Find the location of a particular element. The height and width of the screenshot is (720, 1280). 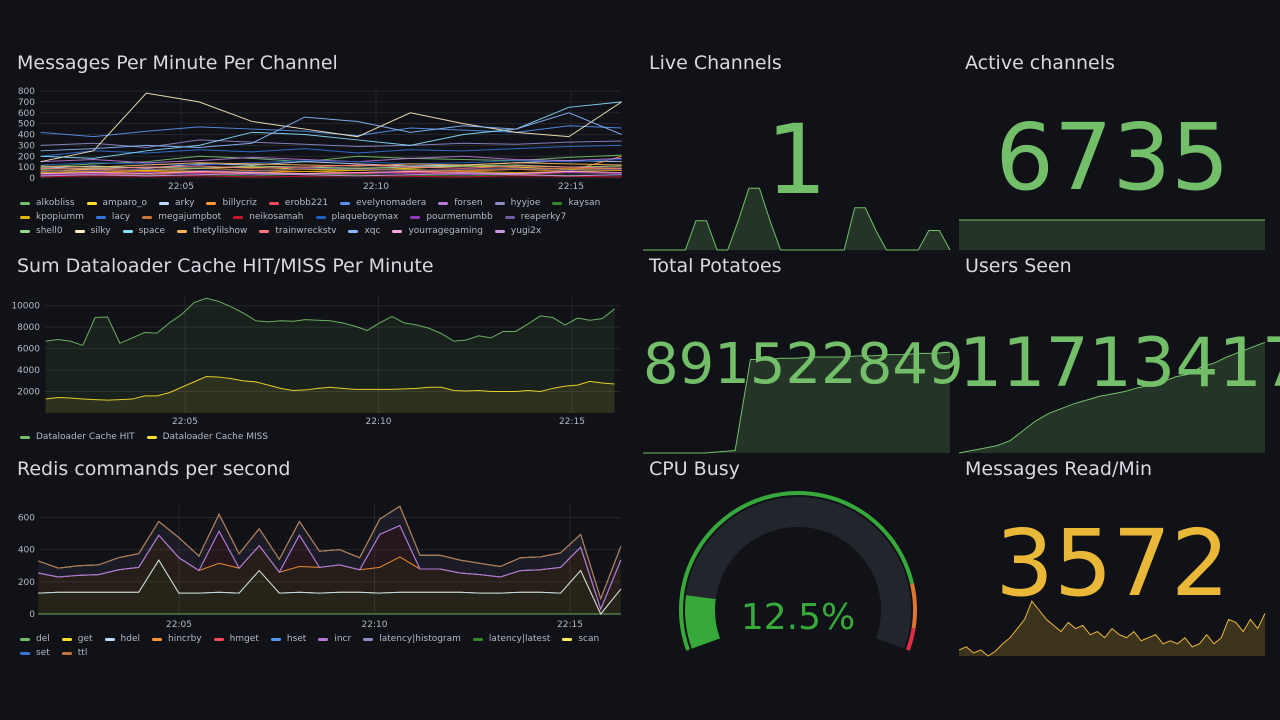

y-tick-label: 4000 is located at coordinates (28, 371).